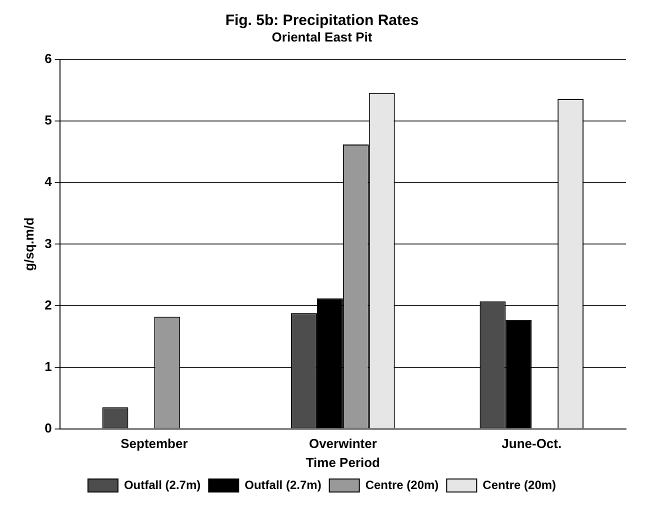 The image size is (654, 515). Describe the element at coordinates (48, 243) in the screenshot. I see `y-tick-label: 3` at that location.